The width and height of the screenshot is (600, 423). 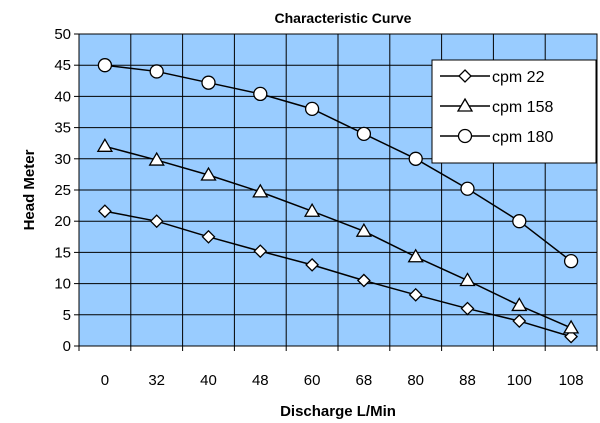 I want to click on x-tick-label: 32, so click(x=156, y=380).